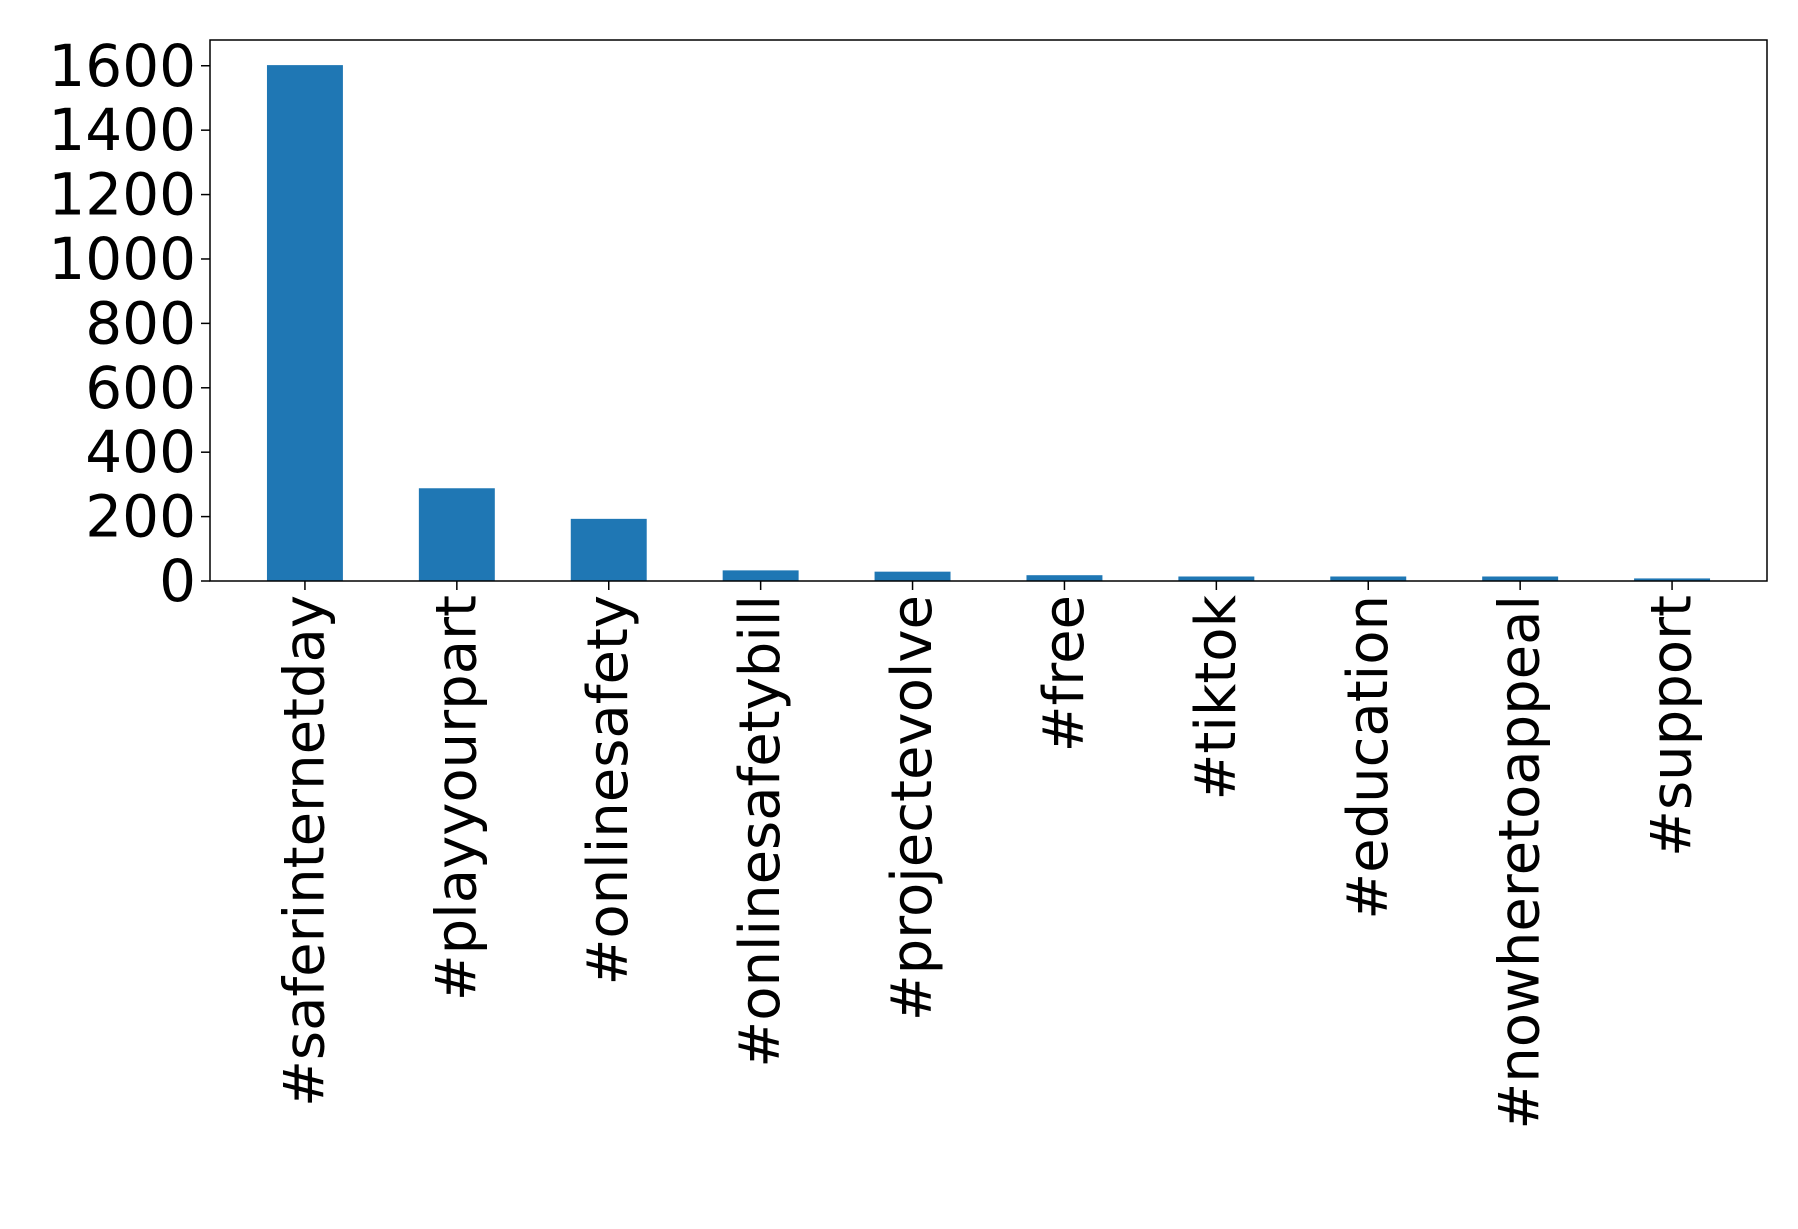  What do you see at coordinates (1216, 578) in the screenshot?
I see `bar-tiktok` at bounding box center [1216, 578].